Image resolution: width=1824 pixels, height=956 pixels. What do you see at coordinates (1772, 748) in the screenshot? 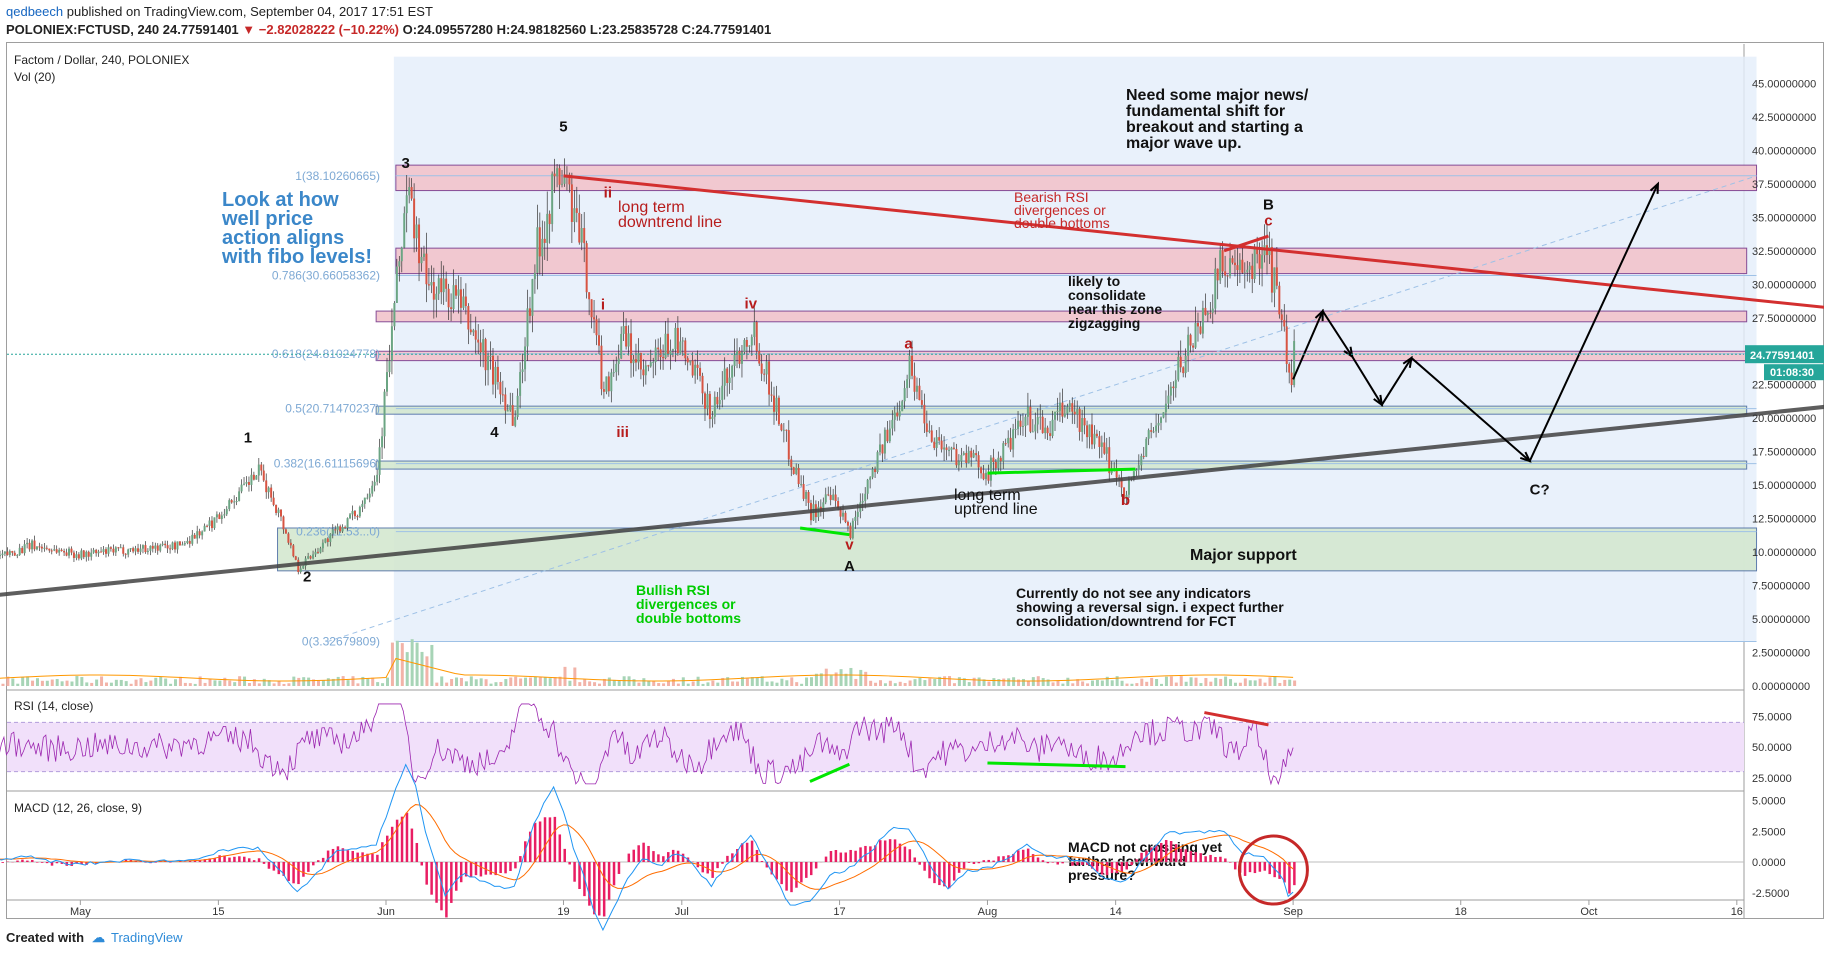
I see `rsi-axis-tick: 50.0000` at bounding box center [1772, 748].